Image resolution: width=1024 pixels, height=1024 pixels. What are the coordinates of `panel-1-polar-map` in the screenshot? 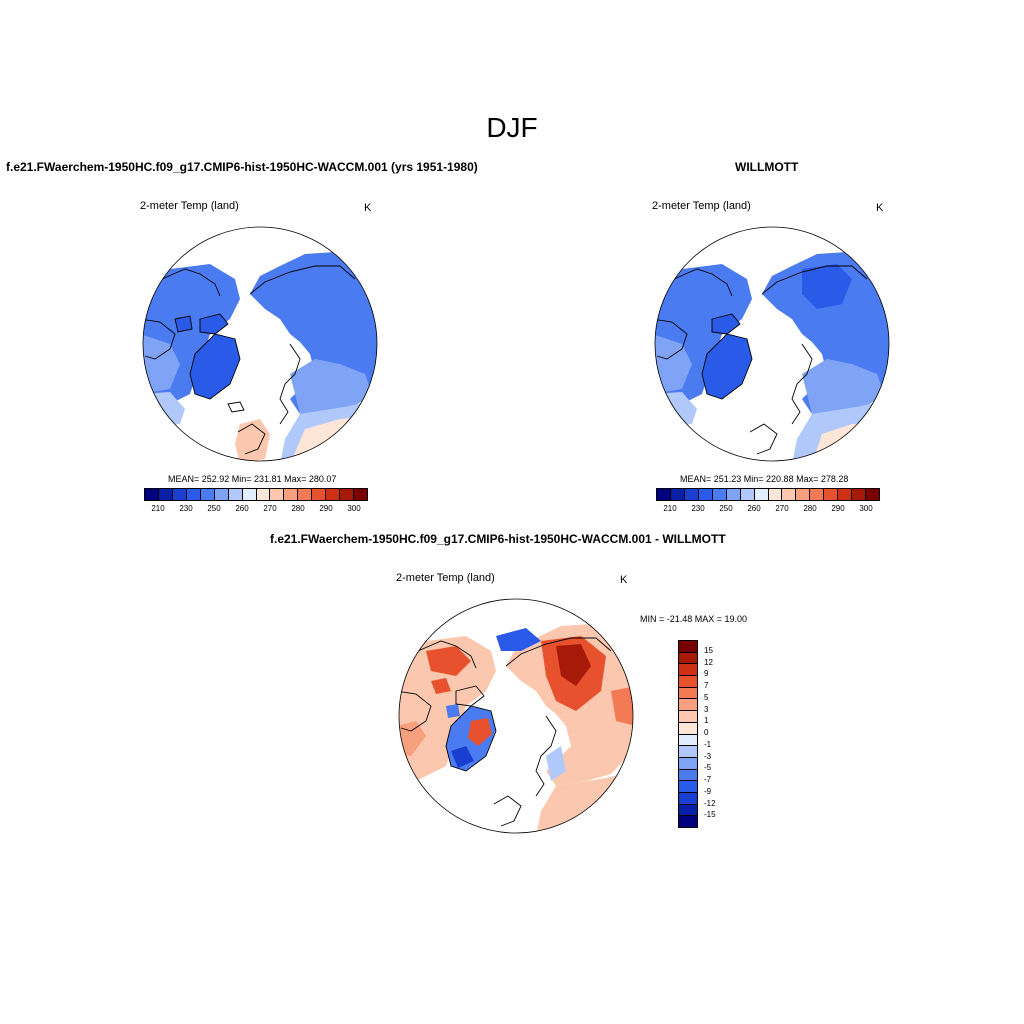 It's located at (260, 344).